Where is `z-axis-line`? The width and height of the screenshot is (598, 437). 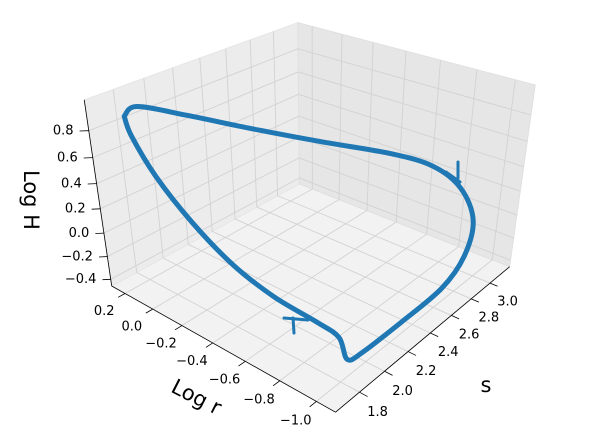
z-axis-line is located at coordinates (98, 193).